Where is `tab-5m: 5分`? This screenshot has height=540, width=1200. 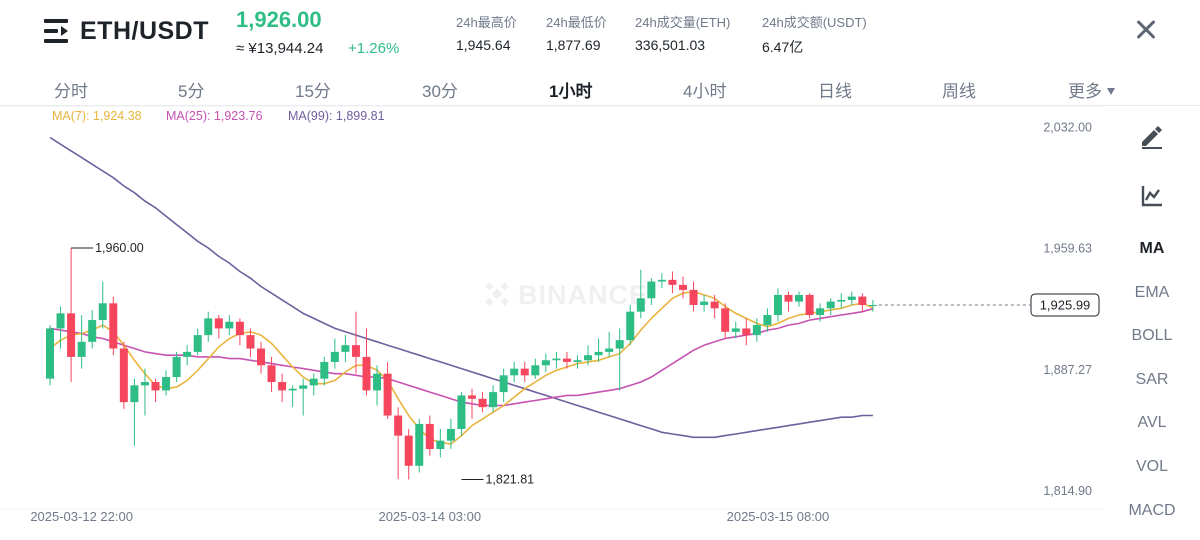
tab-5m: 5分 is located at coordinates (191, 91).